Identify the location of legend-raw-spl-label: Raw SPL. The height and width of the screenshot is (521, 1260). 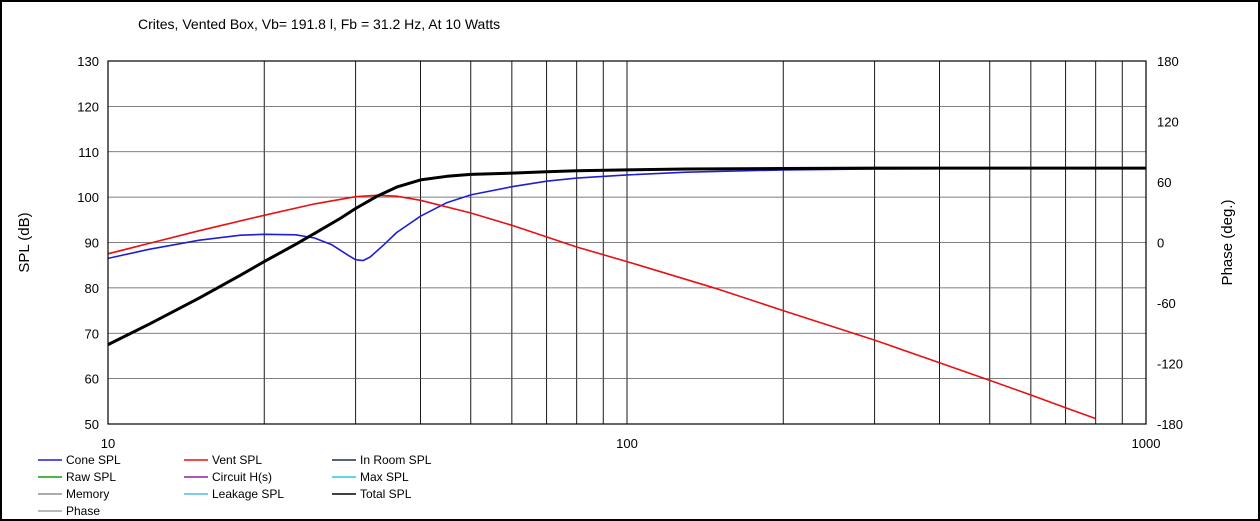
(91, 477).